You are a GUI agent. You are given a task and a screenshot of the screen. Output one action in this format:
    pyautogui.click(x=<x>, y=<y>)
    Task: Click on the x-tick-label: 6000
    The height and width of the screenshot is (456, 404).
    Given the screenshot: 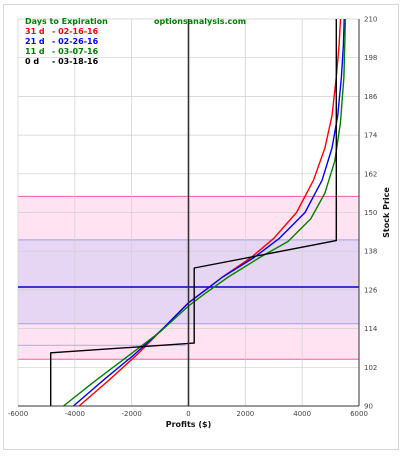 What is the action you would take?
    pyautogui.click(x=359, y=414)
    